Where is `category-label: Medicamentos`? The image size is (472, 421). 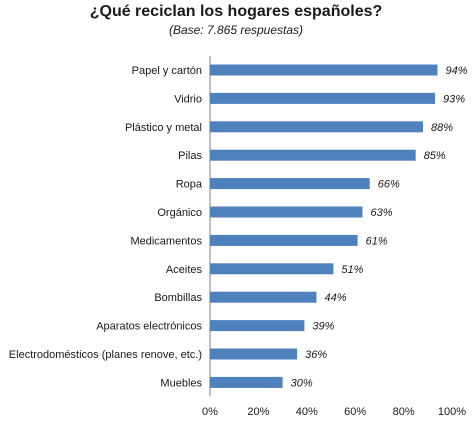
category-label: Medicamentos is located at coordinates (166, 241).